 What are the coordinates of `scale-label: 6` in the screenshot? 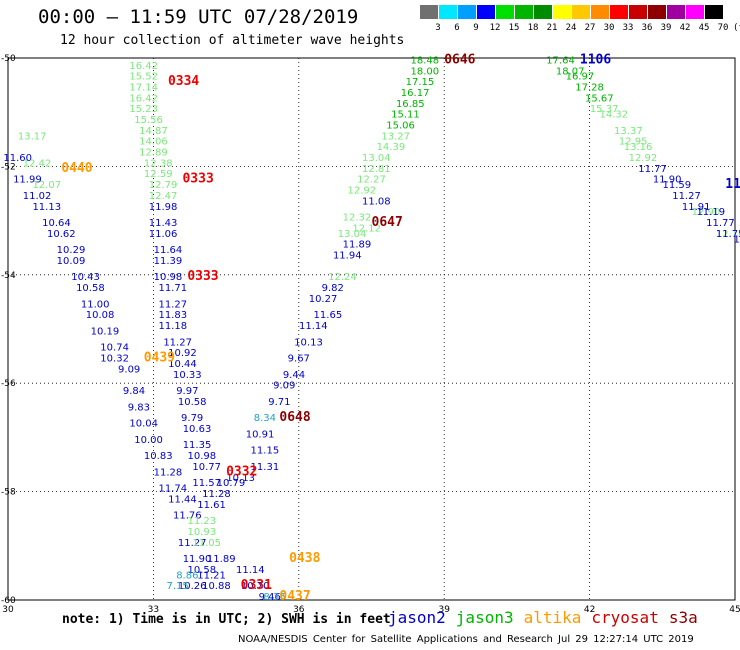 It's located at (457, 28).